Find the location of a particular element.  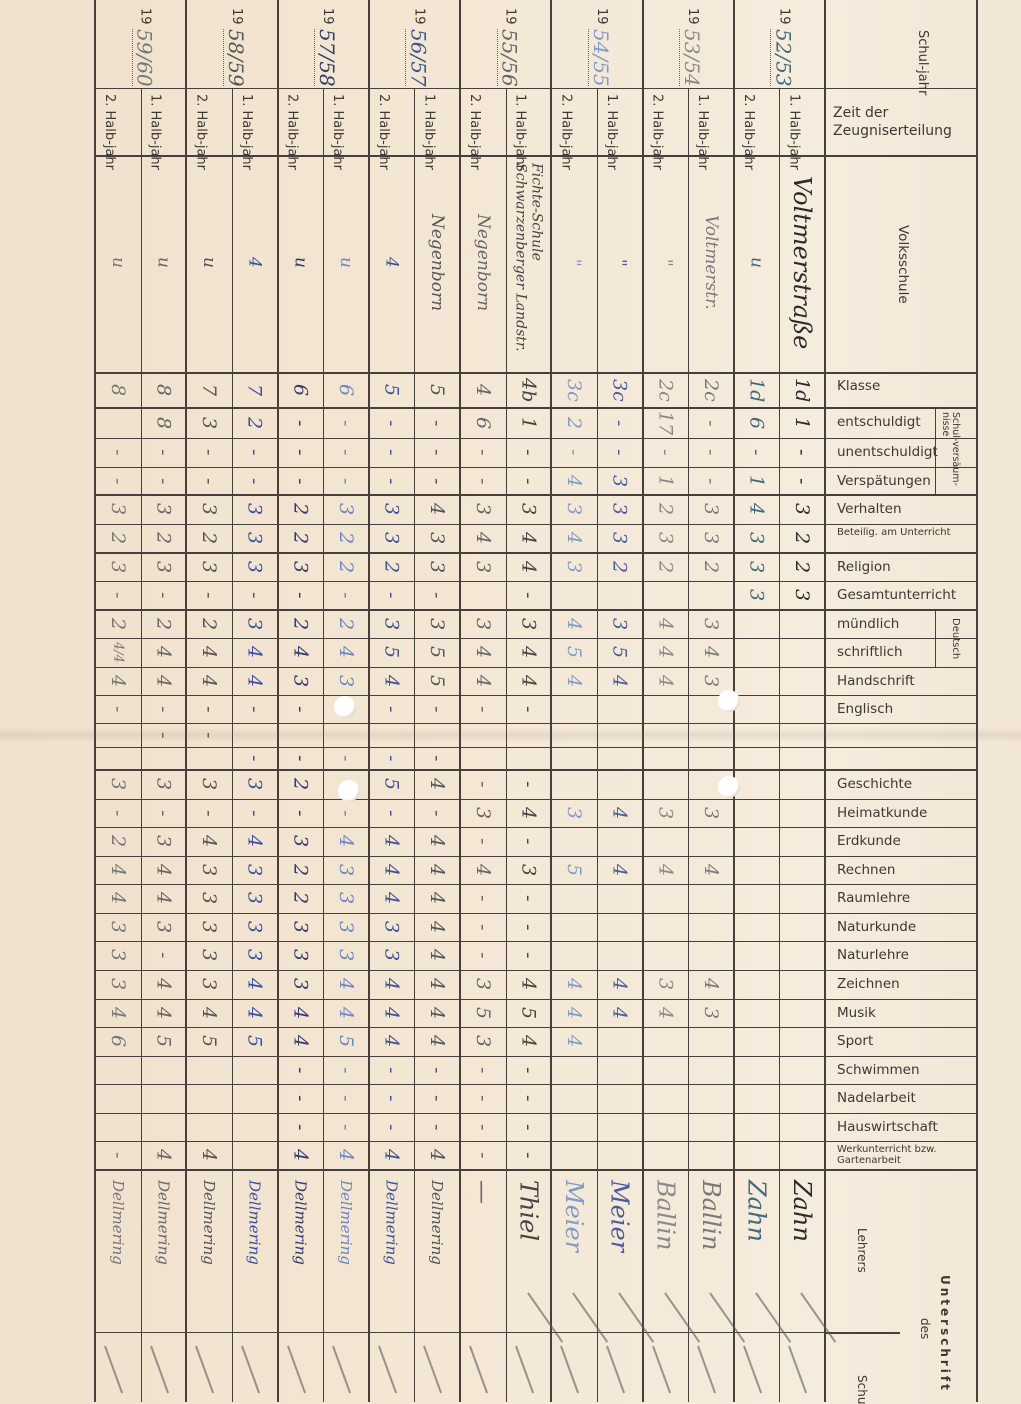

teacher-signature: Zahn is located at coordinates (757, 1251).